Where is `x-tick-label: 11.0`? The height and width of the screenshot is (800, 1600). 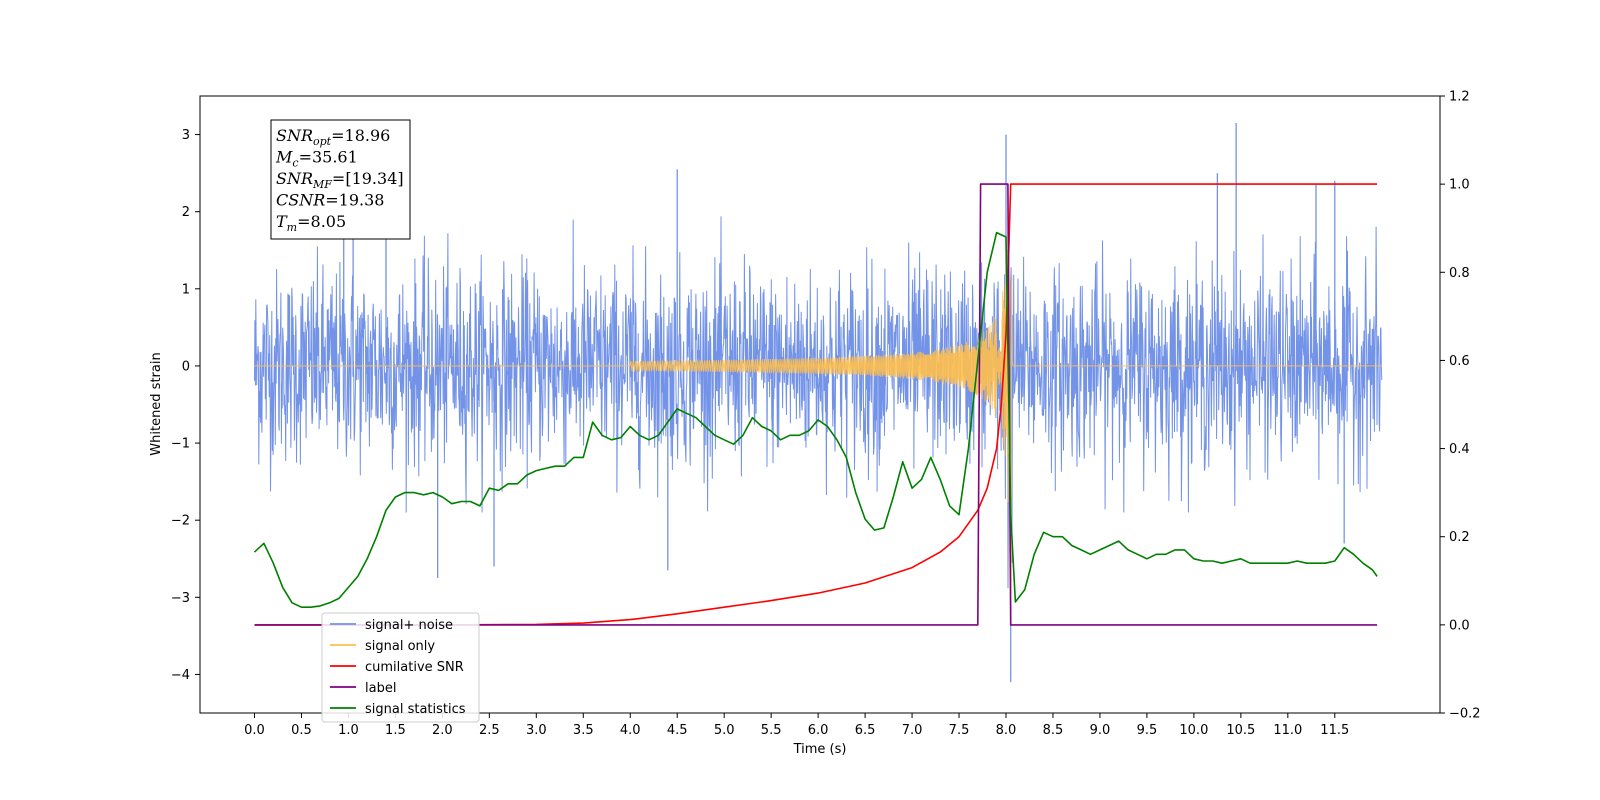
x-tick-label: 11.0 is located at coordinates (1287, 730).